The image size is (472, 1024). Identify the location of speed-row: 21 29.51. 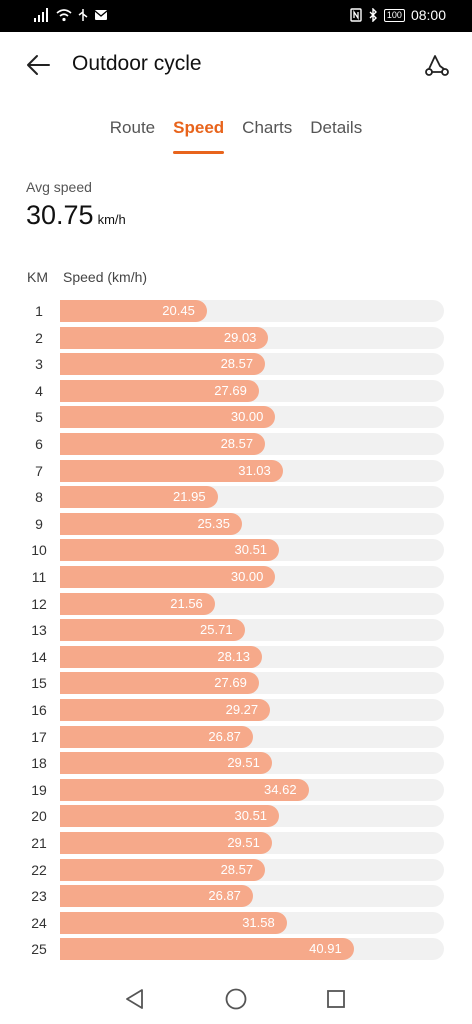
(236, 843).